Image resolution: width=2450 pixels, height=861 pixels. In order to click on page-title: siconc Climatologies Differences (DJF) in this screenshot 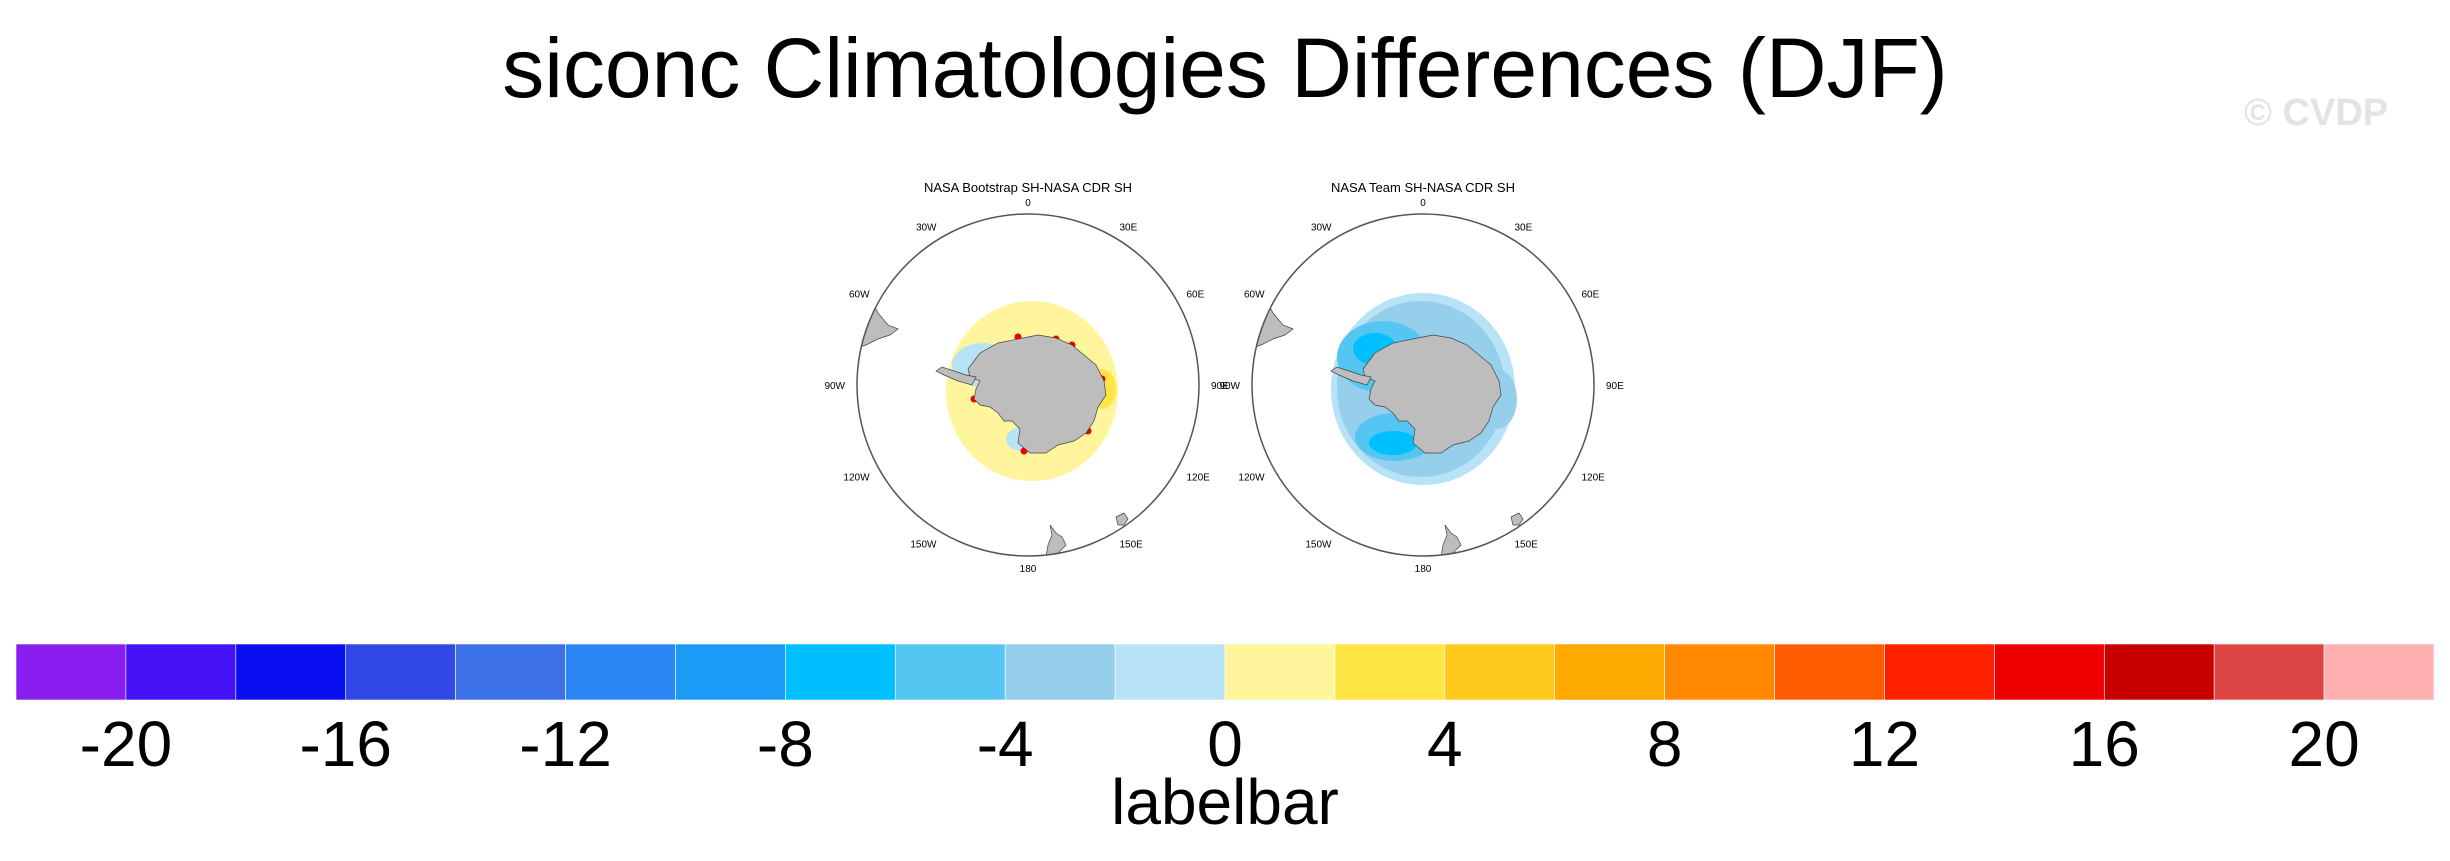, I will do `click(1225, 68)`.